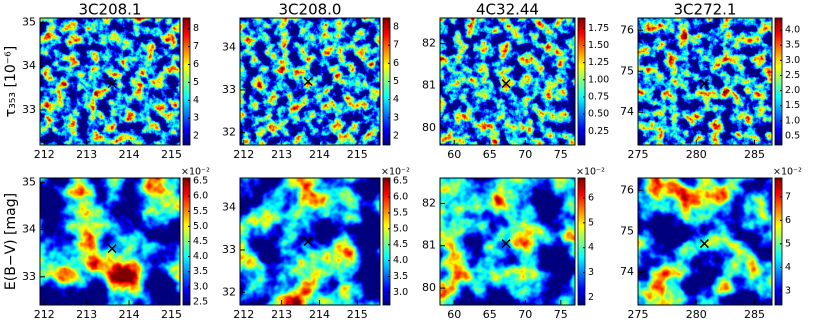 This screenshot has width=814, height=325. Describe the element at coordinates (490, 154) in the screenshot. I see `x-tick-label: 65` at that location.